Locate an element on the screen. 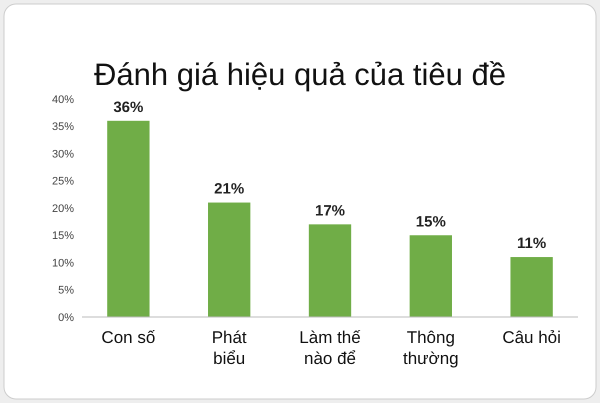  y-tick-label: 30% is located at coordinates (63, 154).